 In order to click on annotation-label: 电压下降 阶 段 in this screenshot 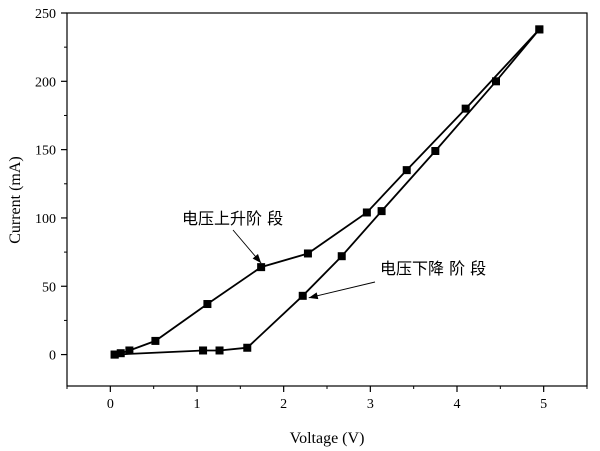, I will do `click(433, 268)`.